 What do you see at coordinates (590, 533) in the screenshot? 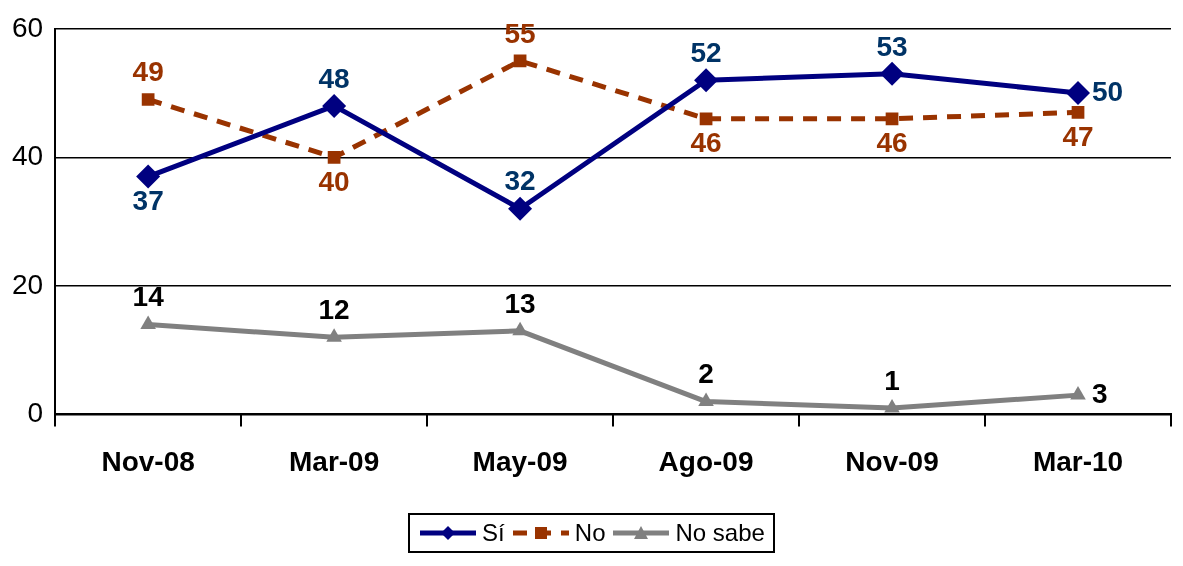
I see `legend-label: No` at bounding box center [590, 533].